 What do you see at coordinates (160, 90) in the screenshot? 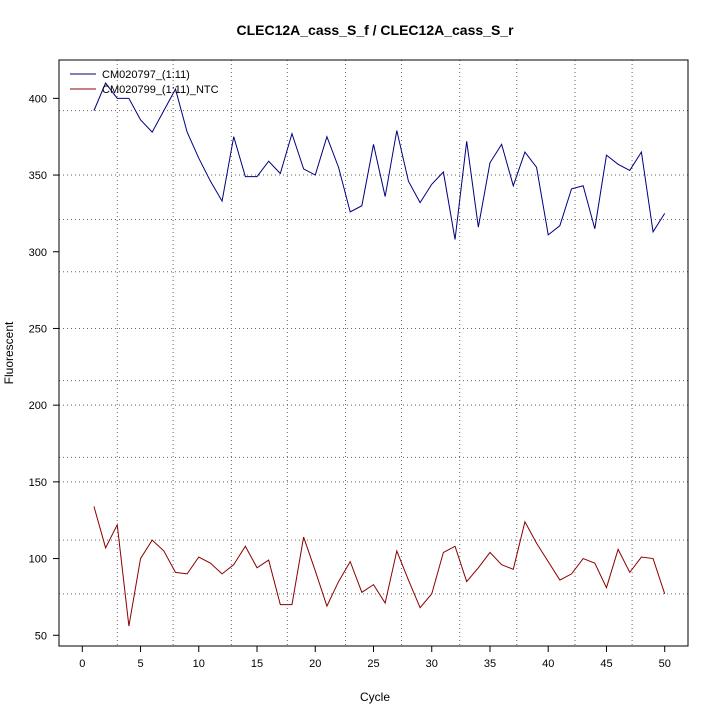
I see `legend-label-series-2: CM020799_(1:11)_NTC` at bounding box center [160, 90].